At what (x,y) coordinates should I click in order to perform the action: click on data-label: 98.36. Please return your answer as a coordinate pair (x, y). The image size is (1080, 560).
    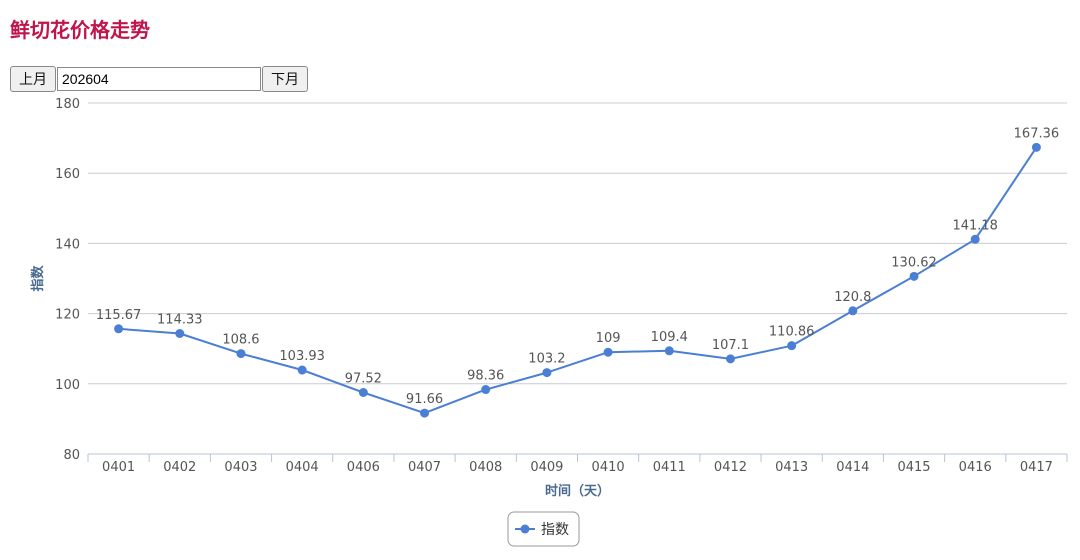
    Looking at the image, I should click on (485, 376).